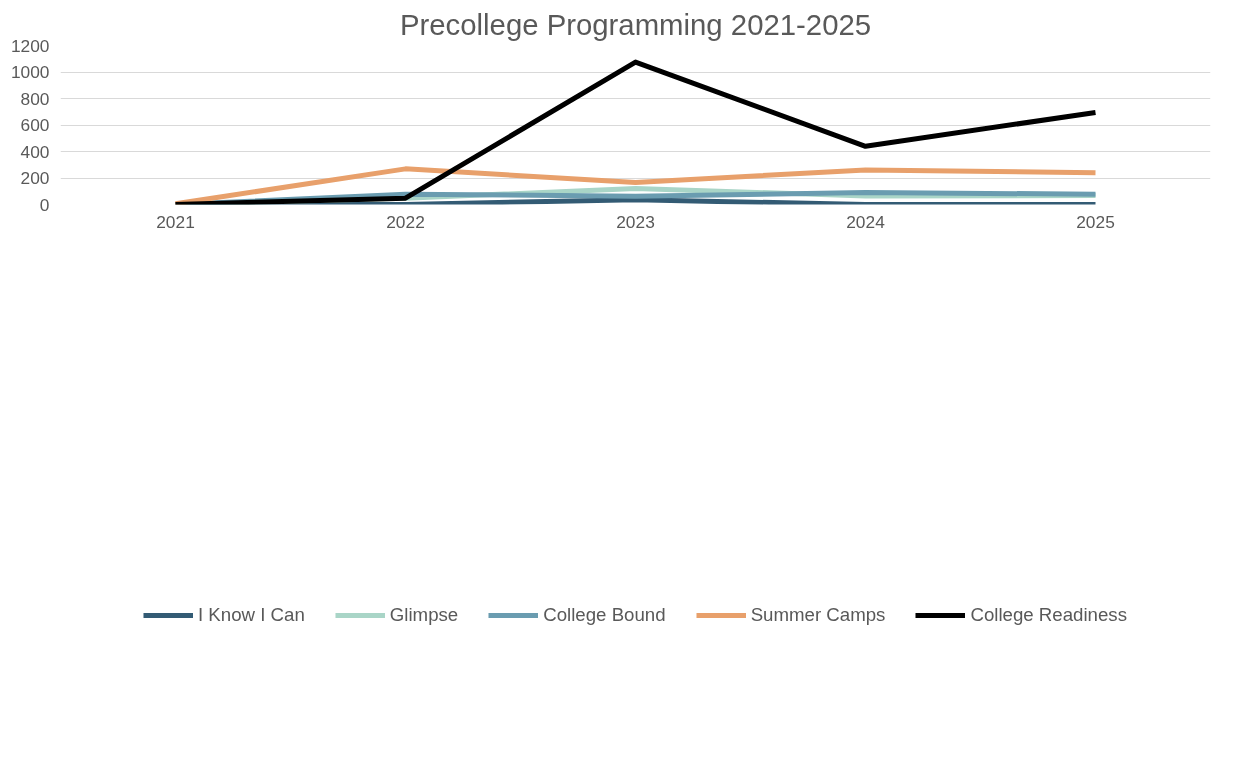  Describe the element at coordinates (1049, 614) in the screenshot. I see `legend-label: College Readiness` at that location.